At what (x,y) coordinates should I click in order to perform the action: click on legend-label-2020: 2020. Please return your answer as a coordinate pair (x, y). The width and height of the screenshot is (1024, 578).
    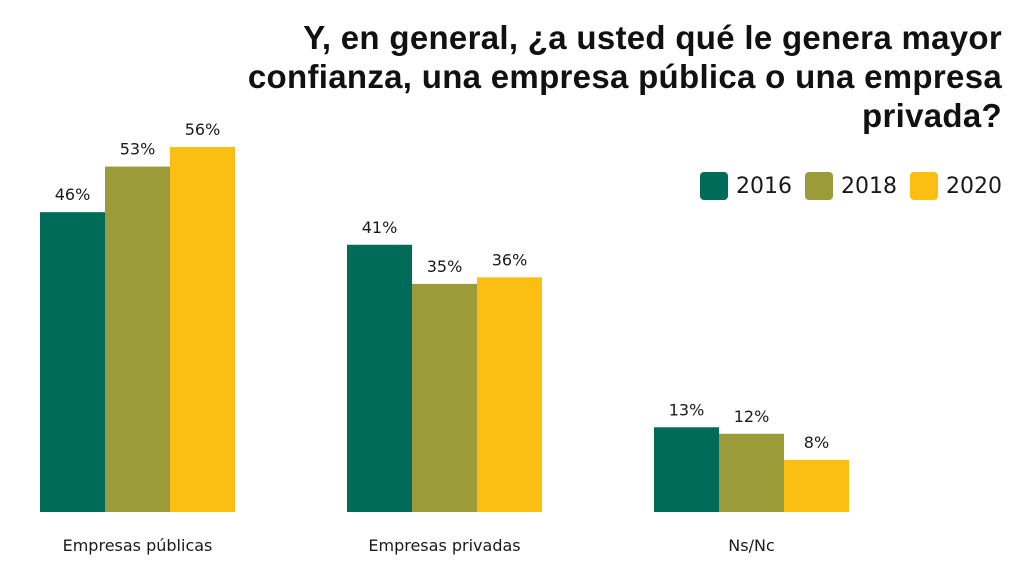
    Looking at the image, I should click on (974, 186).